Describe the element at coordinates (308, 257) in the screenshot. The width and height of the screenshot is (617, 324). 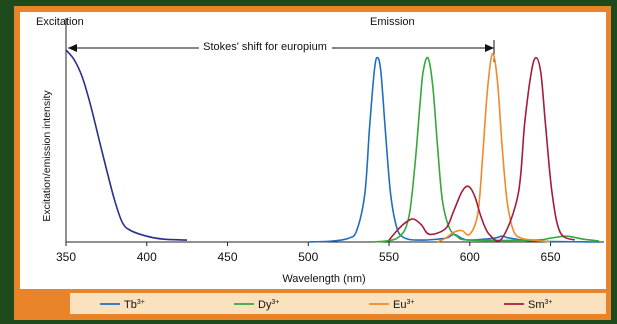
I see `x-tick-label: 500` at that location.